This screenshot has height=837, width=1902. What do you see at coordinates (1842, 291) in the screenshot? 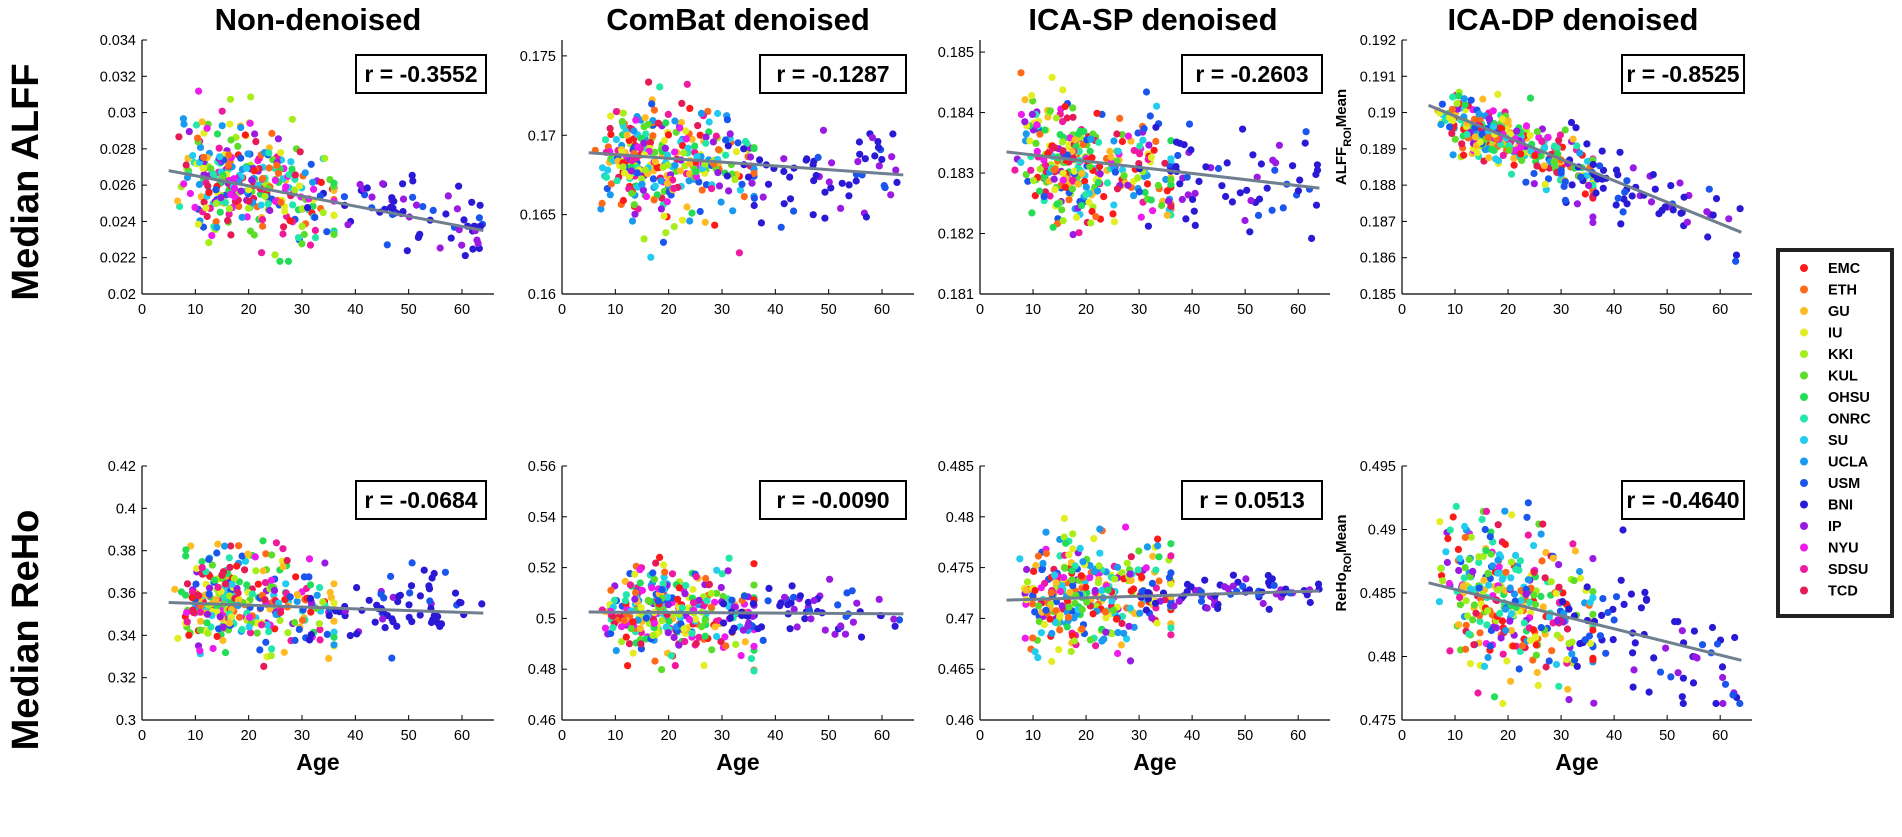
I see `legend-label: ETH` at bounding box center [1842, 291].